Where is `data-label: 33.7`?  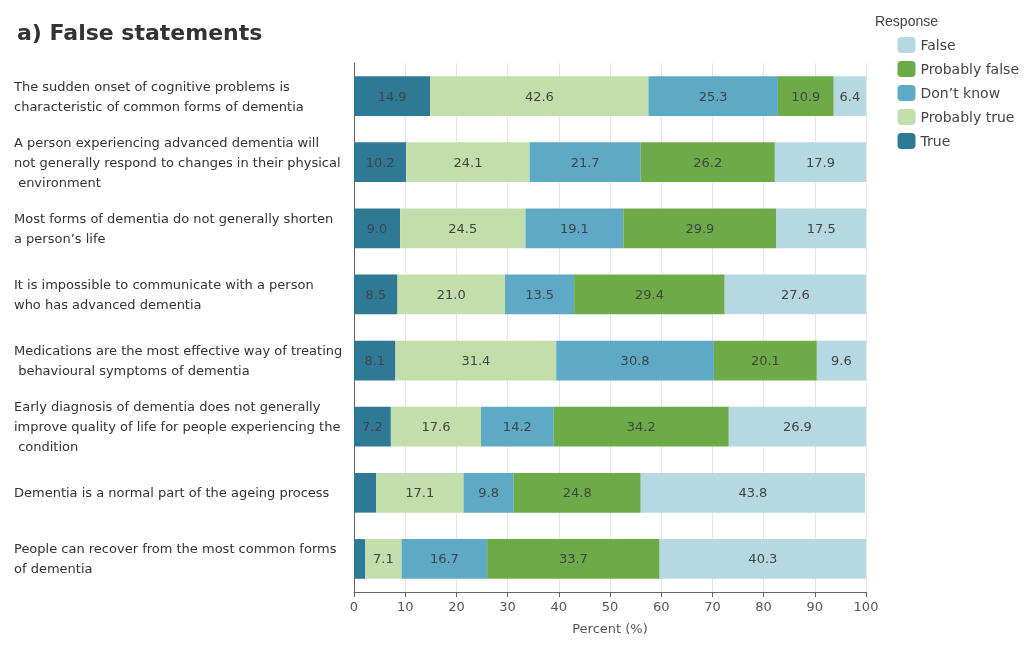 data-label: 33.7 is located at coordinates (573, 559).